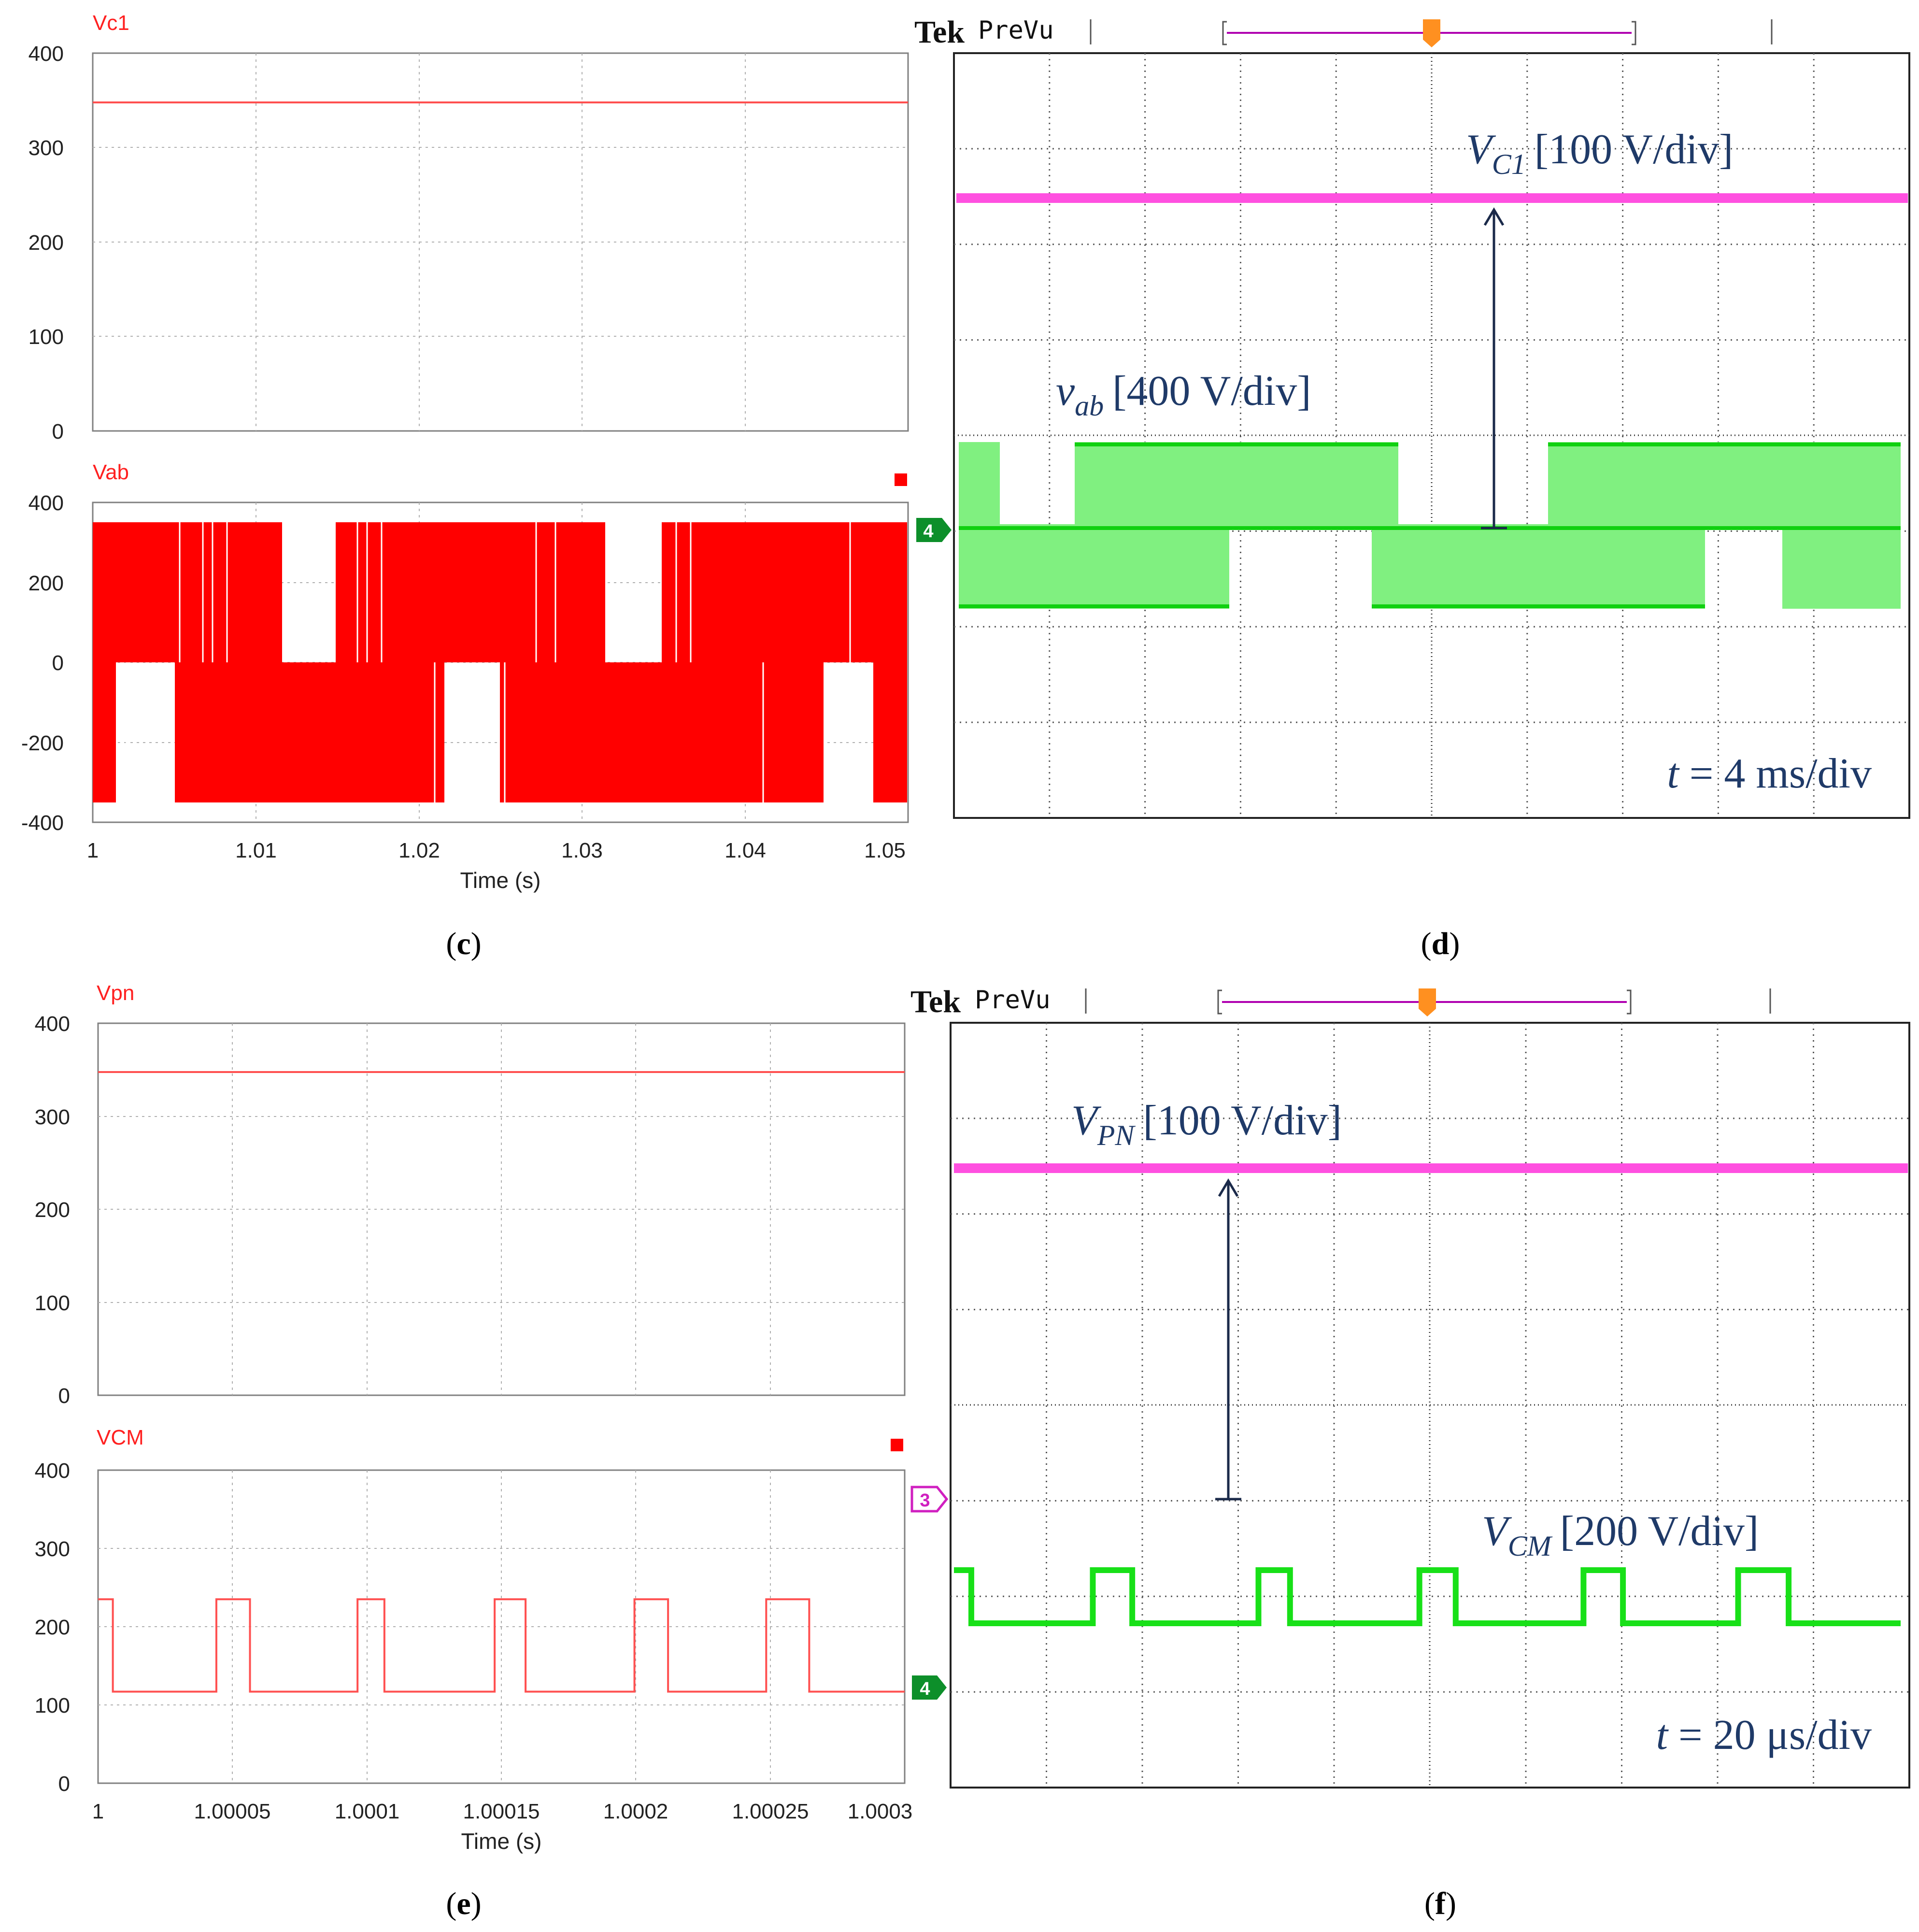 This screenshot has height=1932, width=1919. I want to click on vab-scope-label: vab [400 V/div], so click(1183, 395).